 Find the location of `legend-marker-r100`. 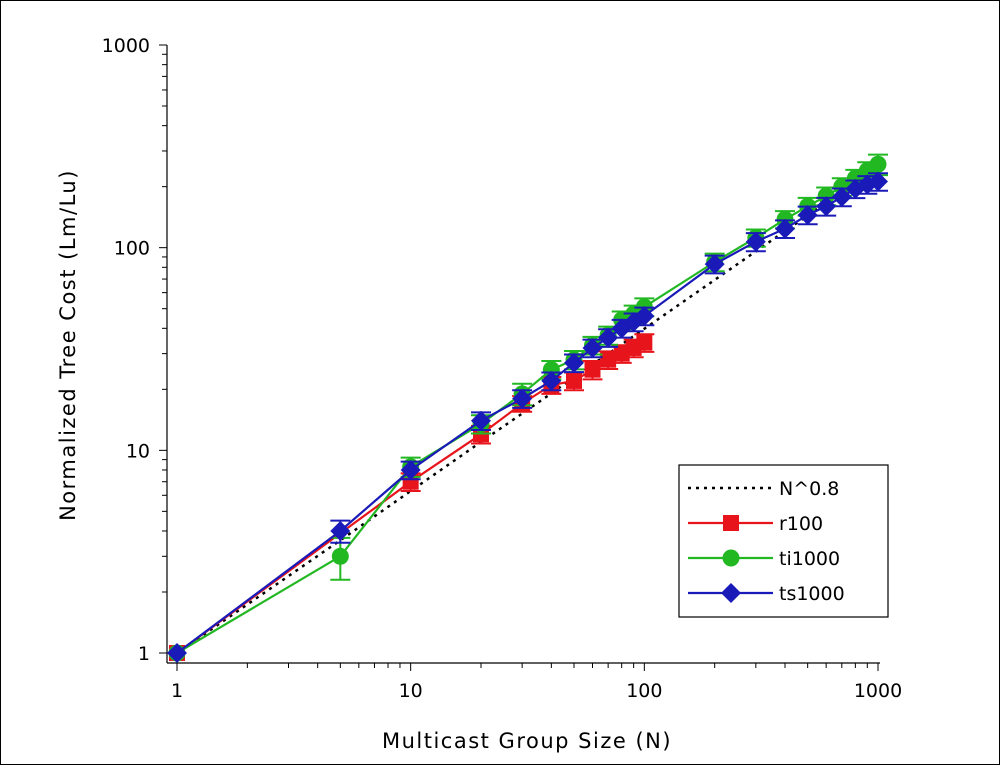

legend-marker-r100 is located at coordinates (731, 523).